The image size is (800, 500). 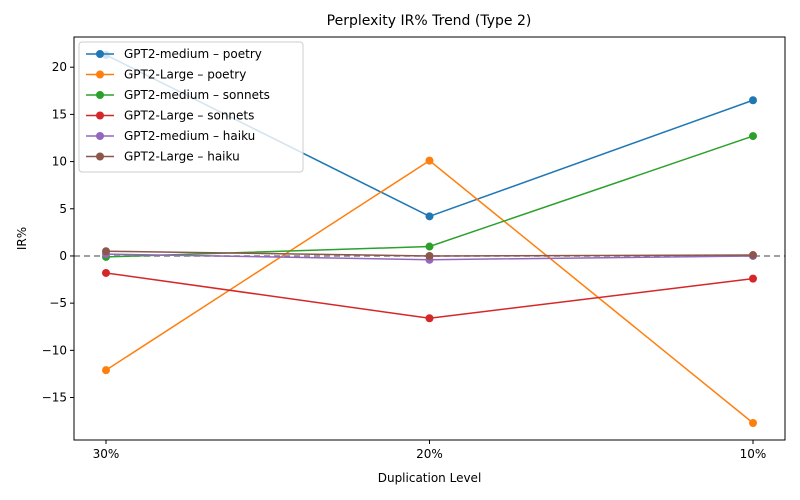 What do you see at coordinates (22, 238) in the screenshot?
I see `y-axis-label: IR%` at bounding box center [22, 238].